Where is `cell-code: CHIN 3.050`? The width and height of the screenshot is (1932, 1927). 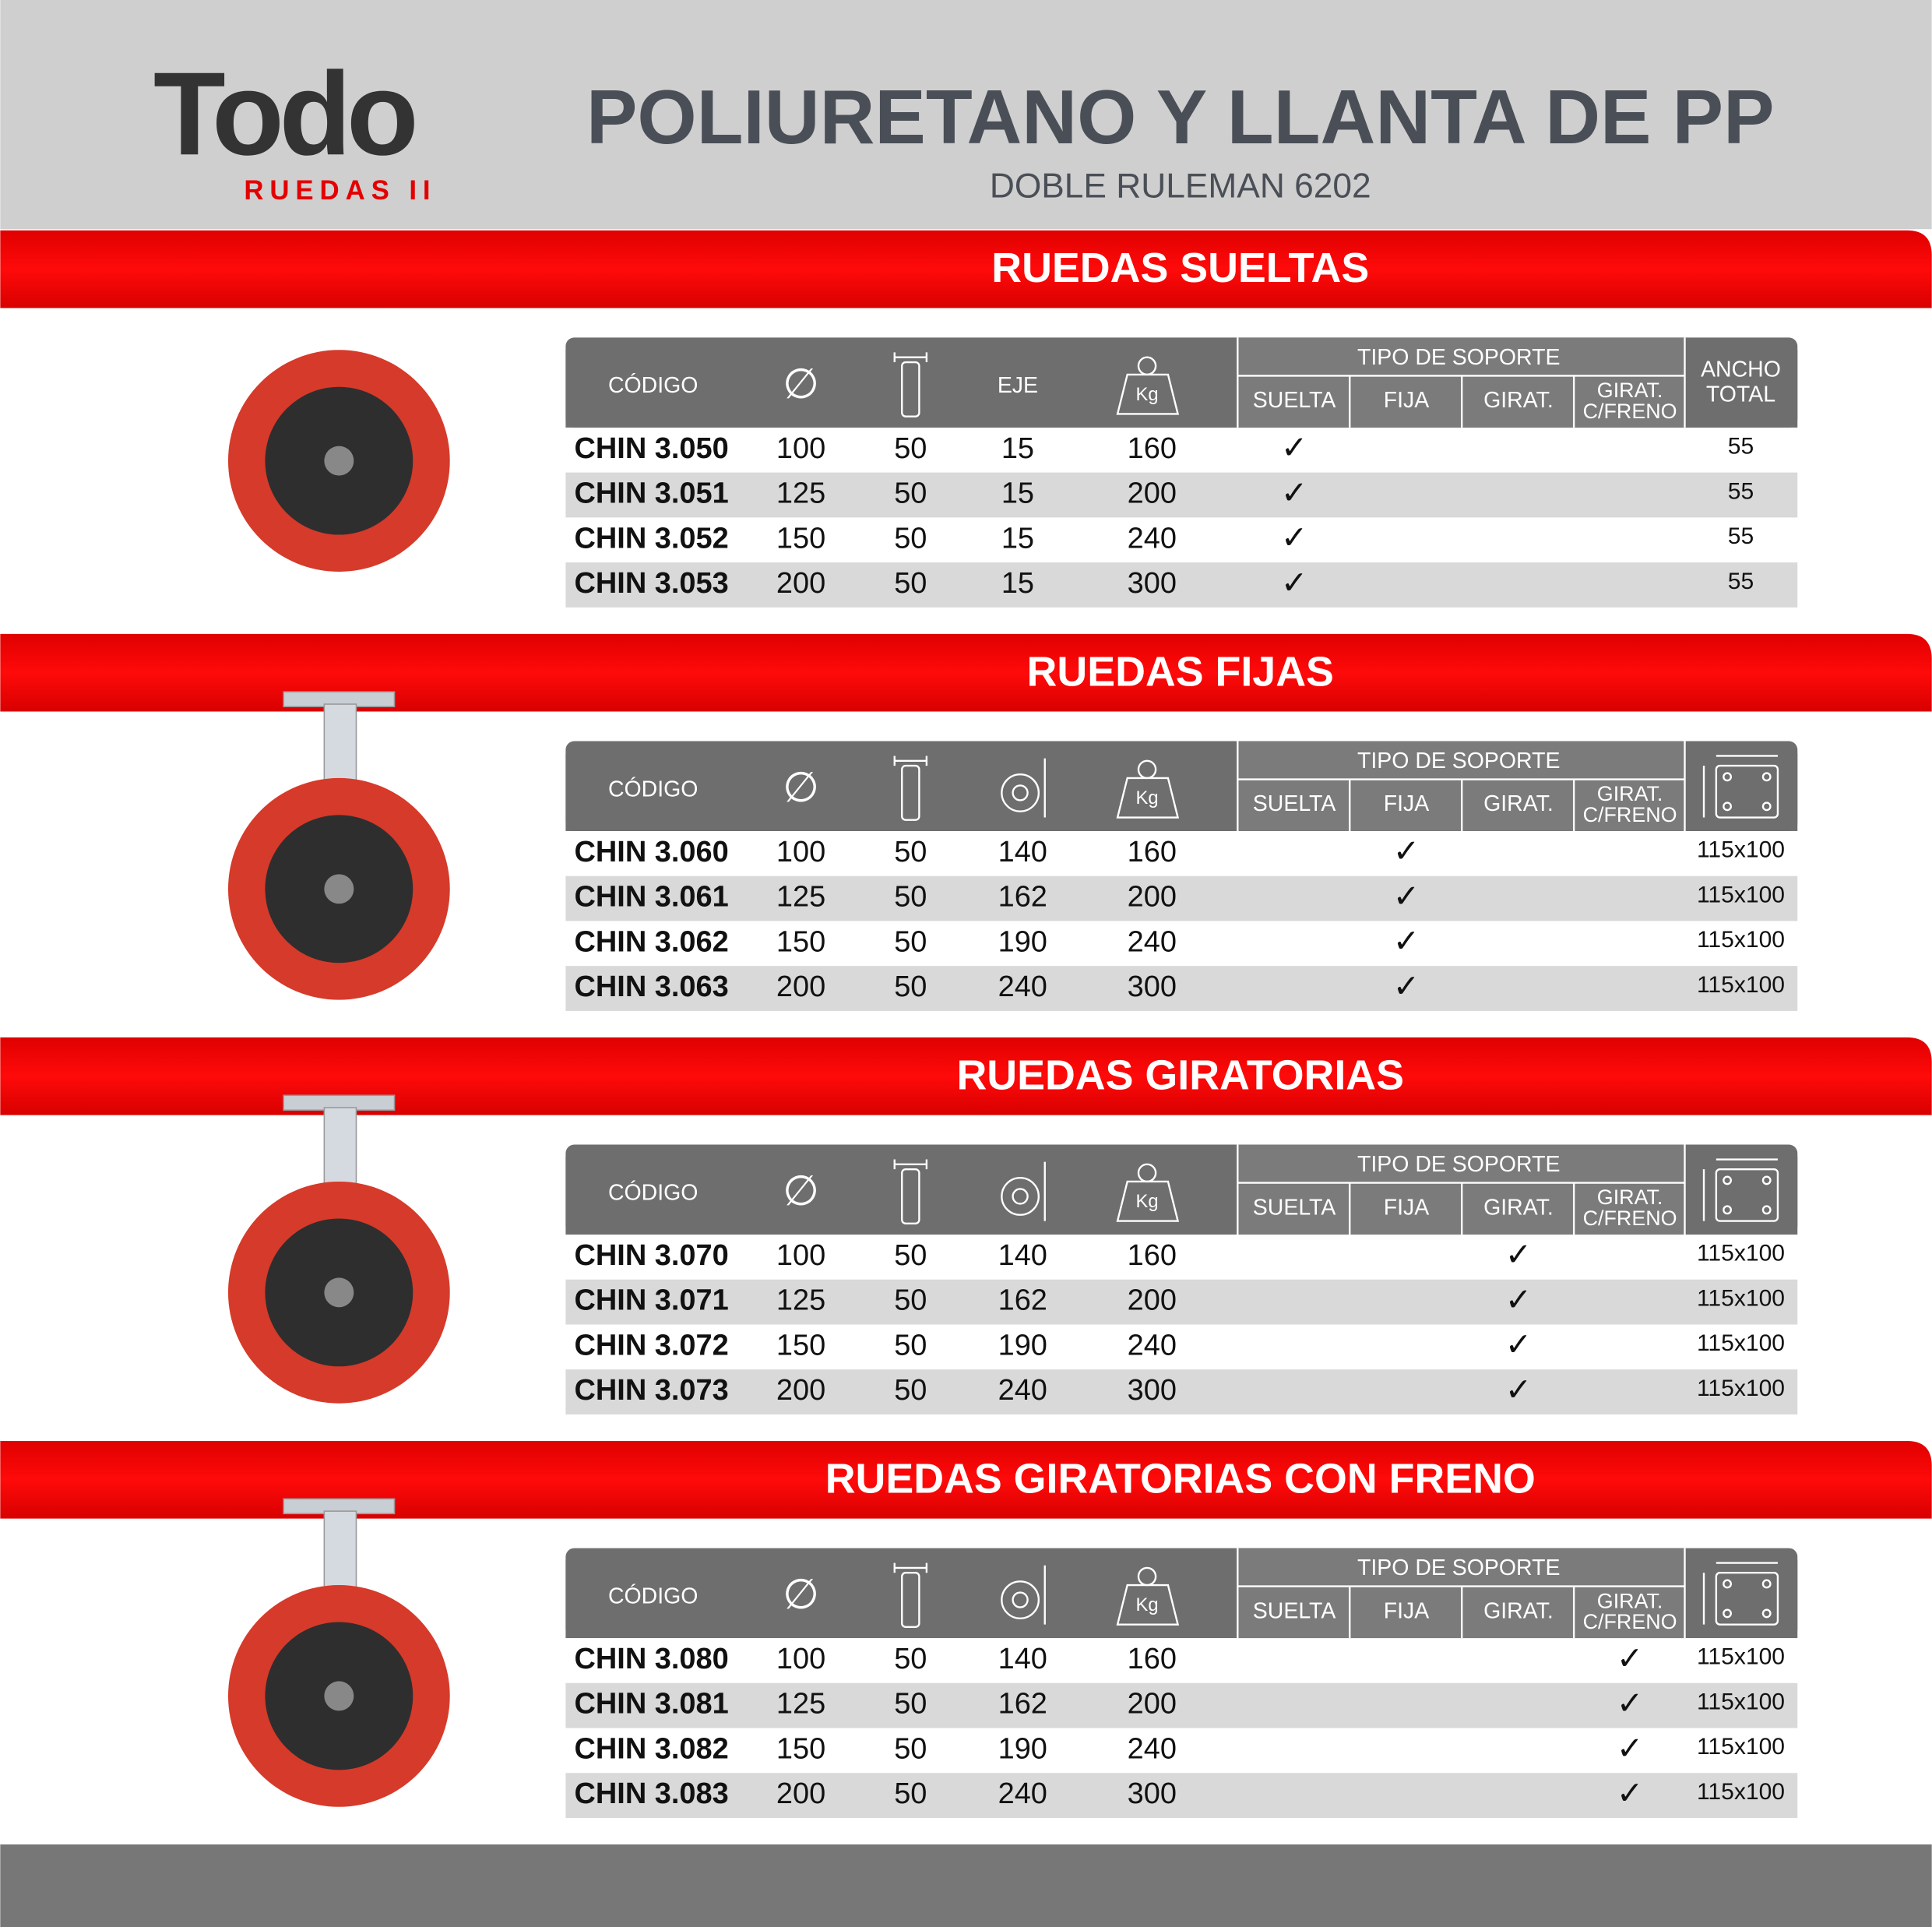
cell-code: CHIN 3.050 is located at coordinates (651, 448).